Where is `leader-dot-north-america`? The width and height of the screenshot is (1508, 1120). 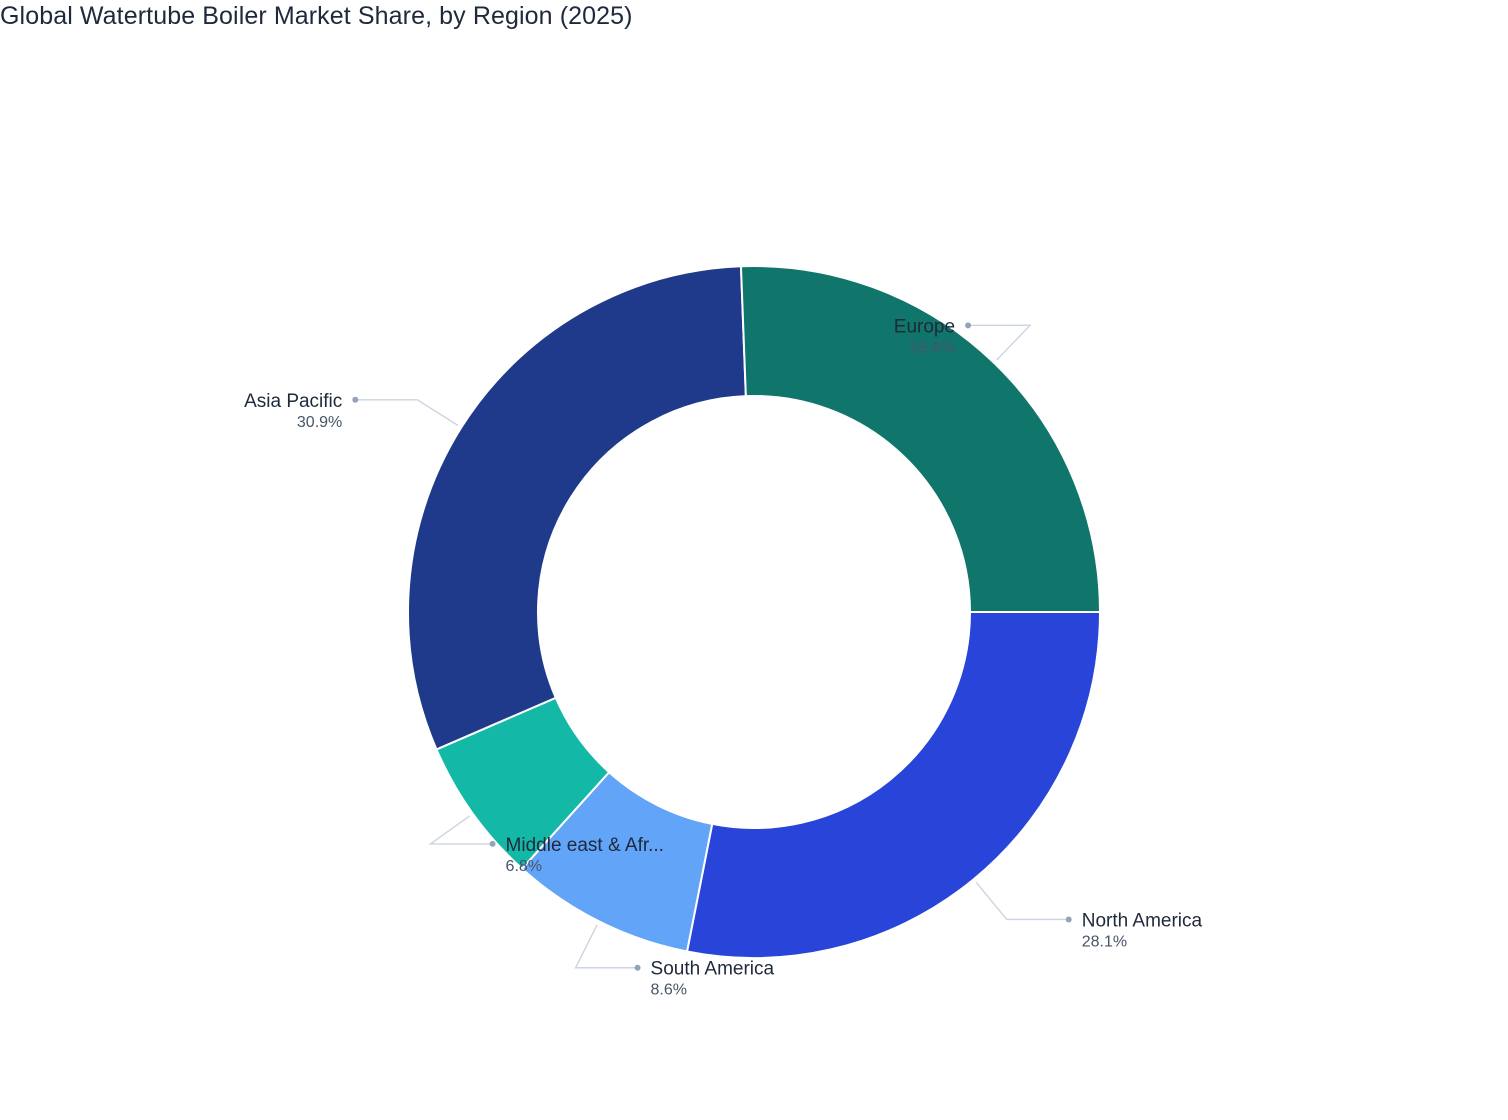
leader-dot-north-america is located at coordinates (1068, 919).